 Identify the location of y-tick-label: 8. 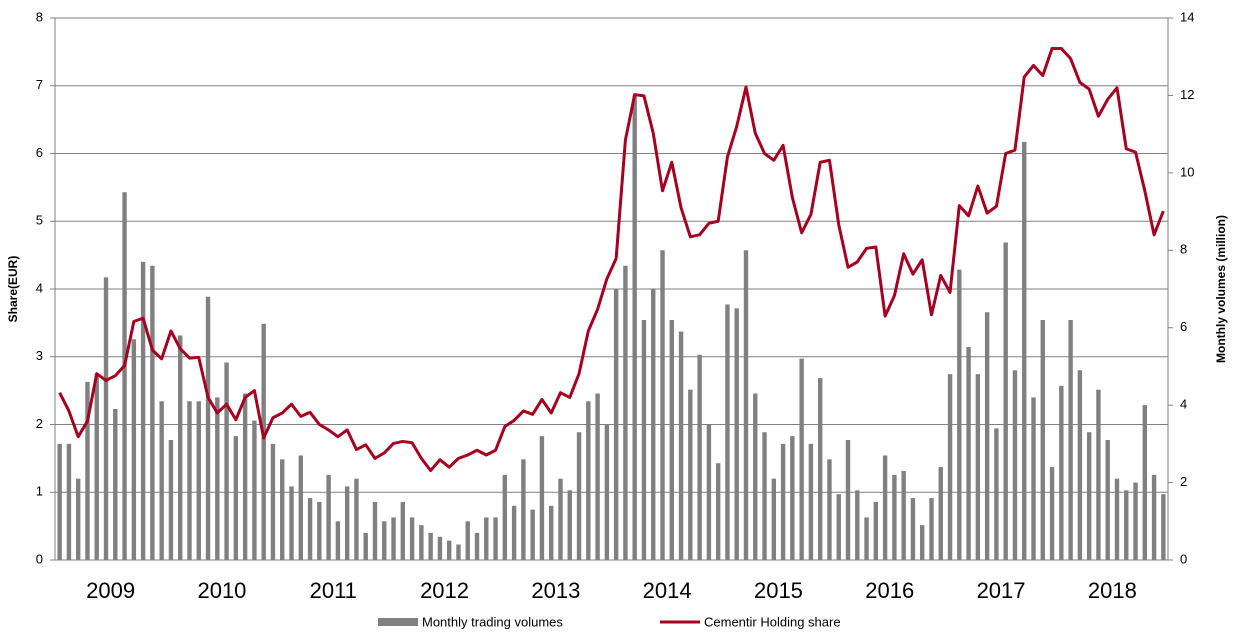
(39, 16).